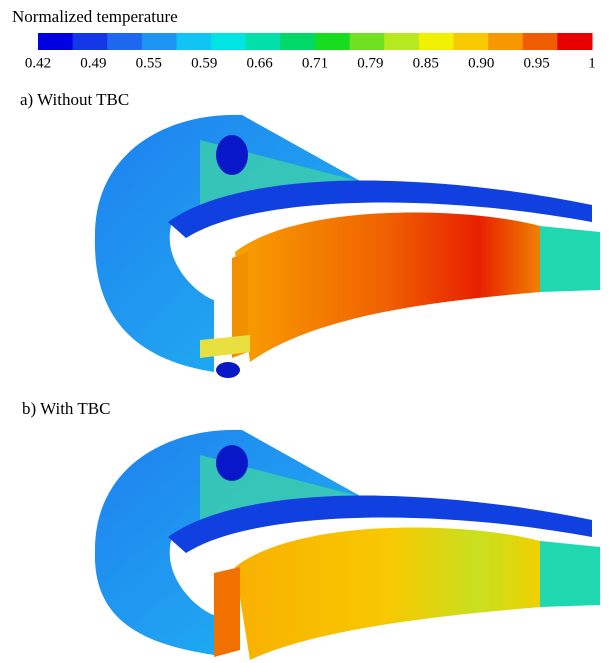 This screenshot has width=611, height=663. What do you see at coordinates (95, 16) in the screenshot?
I see `colorbar-title: Normalized temperature` at bounding box center [95, 16].